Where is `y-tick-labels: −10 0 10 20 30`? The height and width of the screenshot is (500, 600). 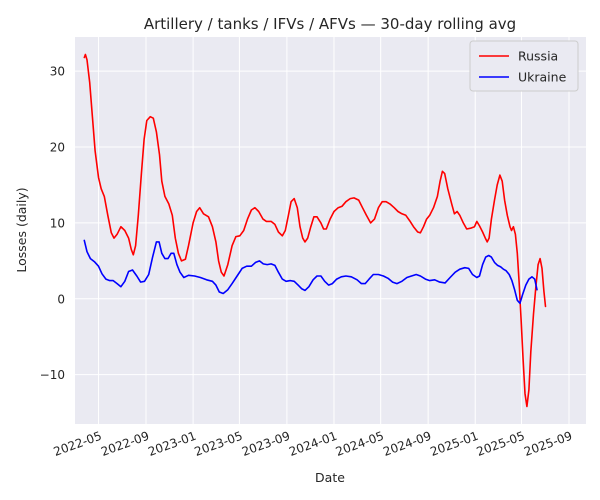 y-tick-labels: −10 0 10 20 30 is located at coordinates (52, 224).